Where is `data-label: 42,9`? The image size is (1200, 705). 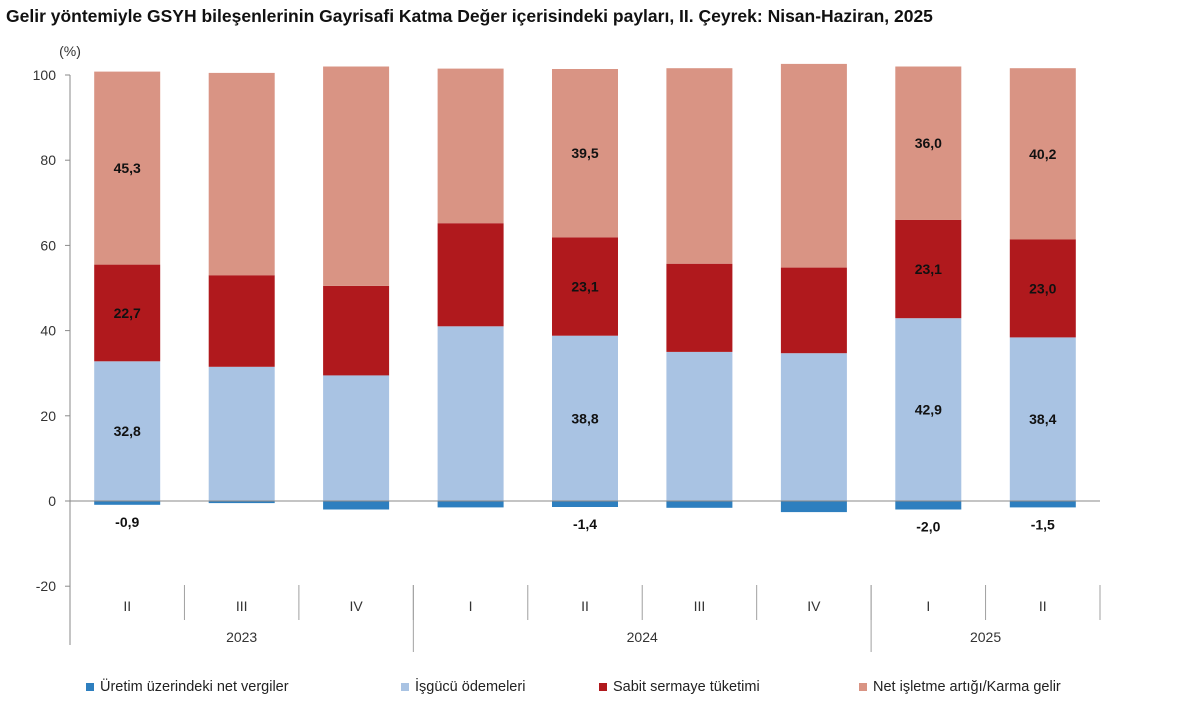 data-label: 42,9 is located at coordinates (928, 410).